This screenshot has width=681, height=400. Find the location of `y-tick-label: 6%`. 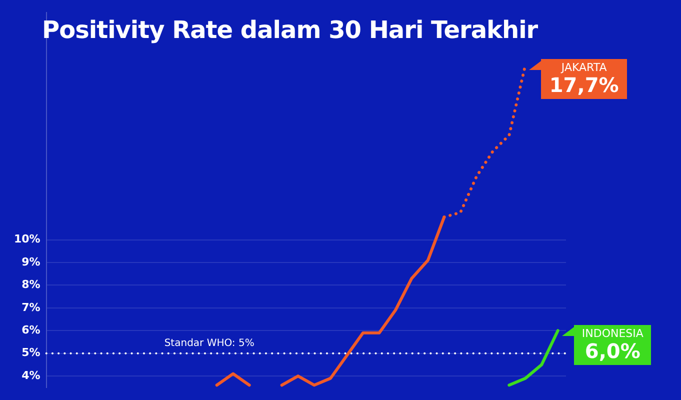

y-tick-label: 6% is located at coordinates (31, 329).